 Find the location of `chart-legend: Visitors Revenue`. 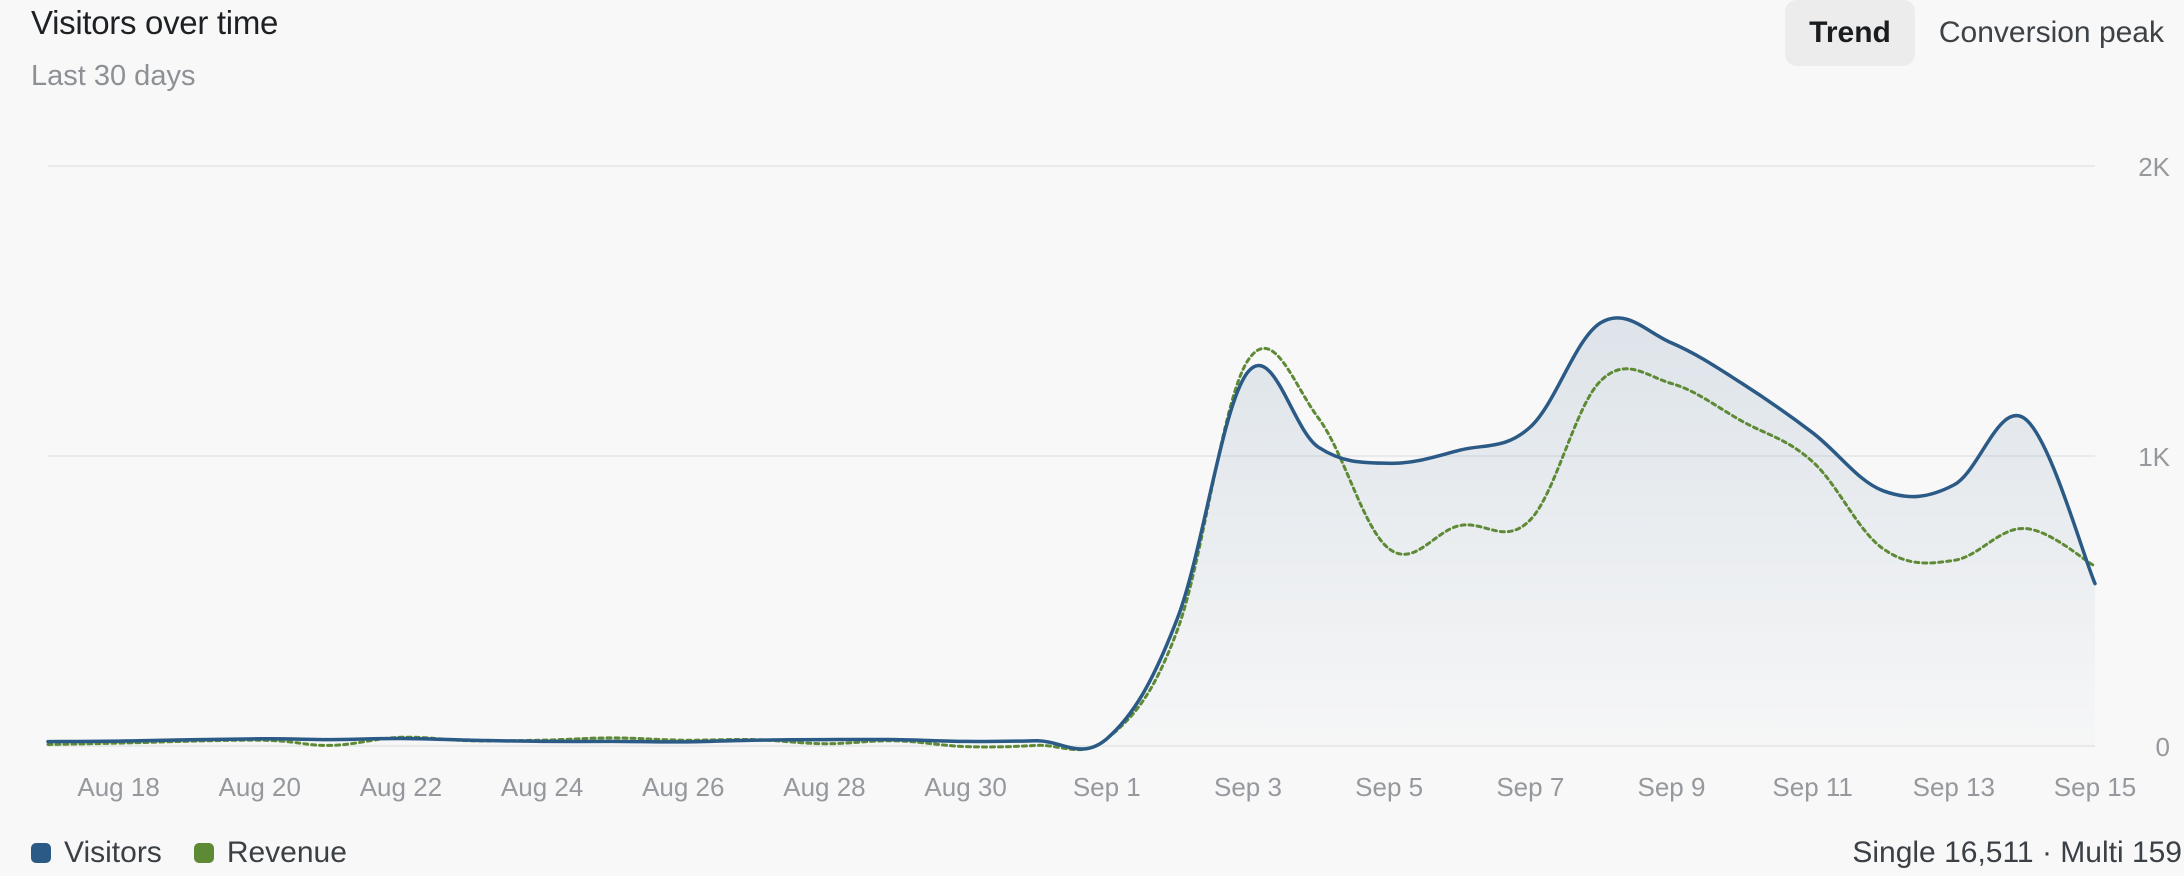

chart-legend: Visitors Revenue is located at coordinates (205, 853).